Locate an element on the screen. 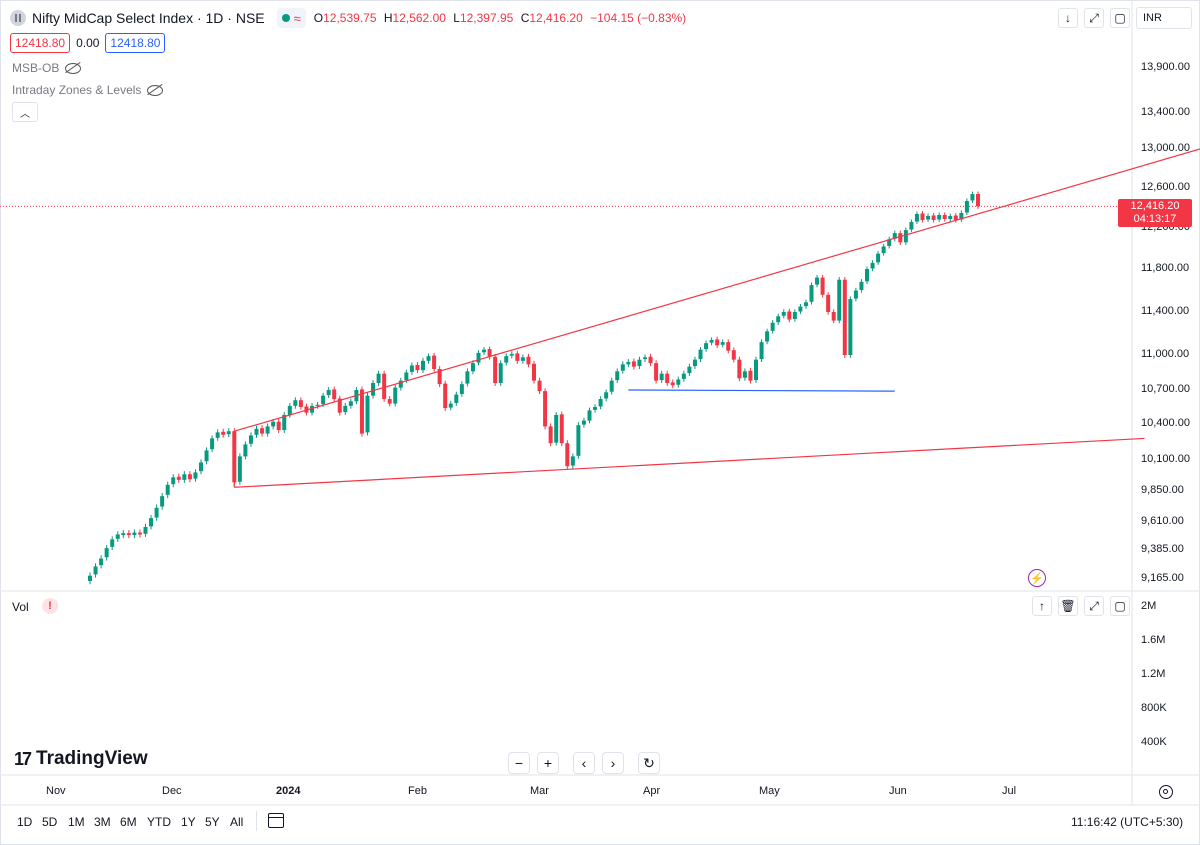  price-axis-label: 9,165.00 is located at coordinates (1162, 578).